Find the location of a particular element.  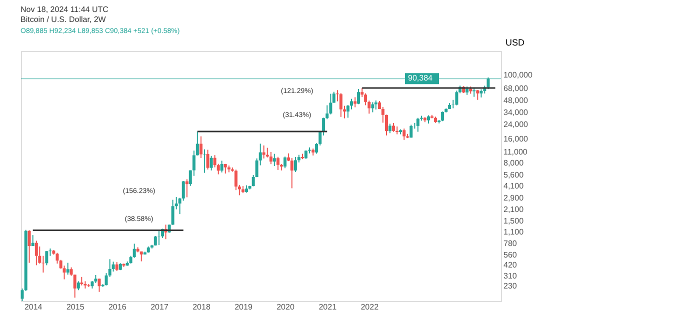

x-tick-label: 2015 is located at coordinates (75, 307).